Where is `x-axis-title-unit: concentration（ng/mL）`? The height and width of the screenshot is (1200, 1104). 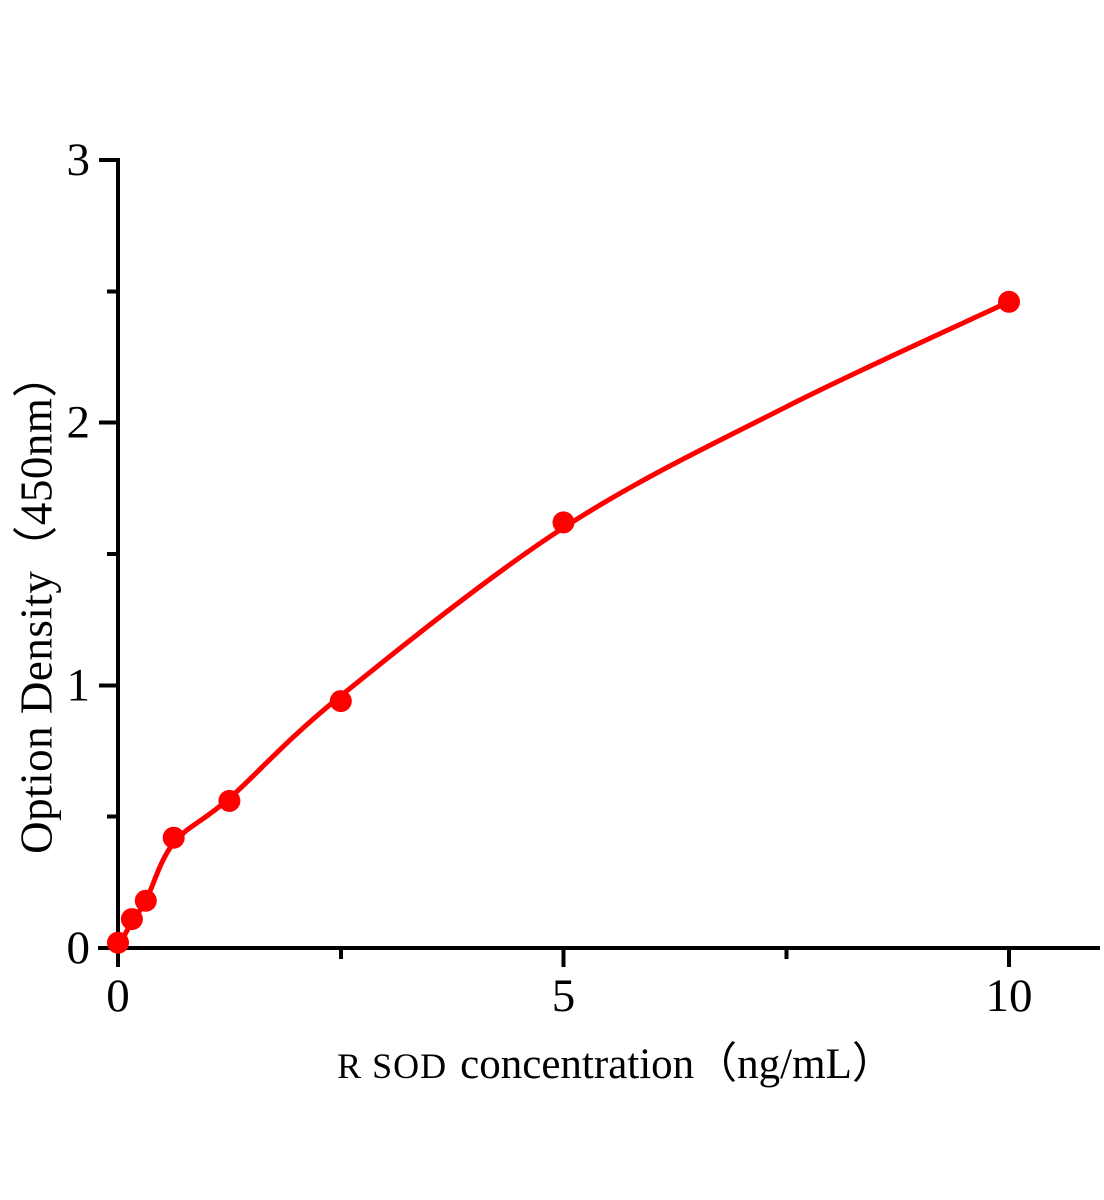 x-axis-title-unit: concentration（ng/mL） is located at coordinates (677, 1064).